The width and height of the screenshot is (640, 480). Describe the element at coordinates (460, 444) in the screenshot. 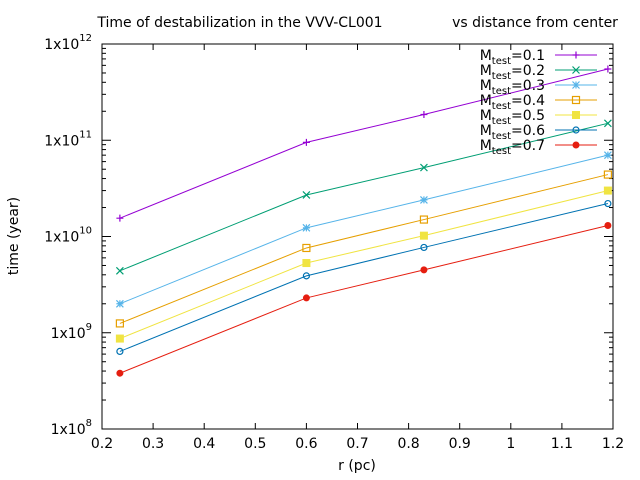

I see `x-tick-label: 0.9` at that location.